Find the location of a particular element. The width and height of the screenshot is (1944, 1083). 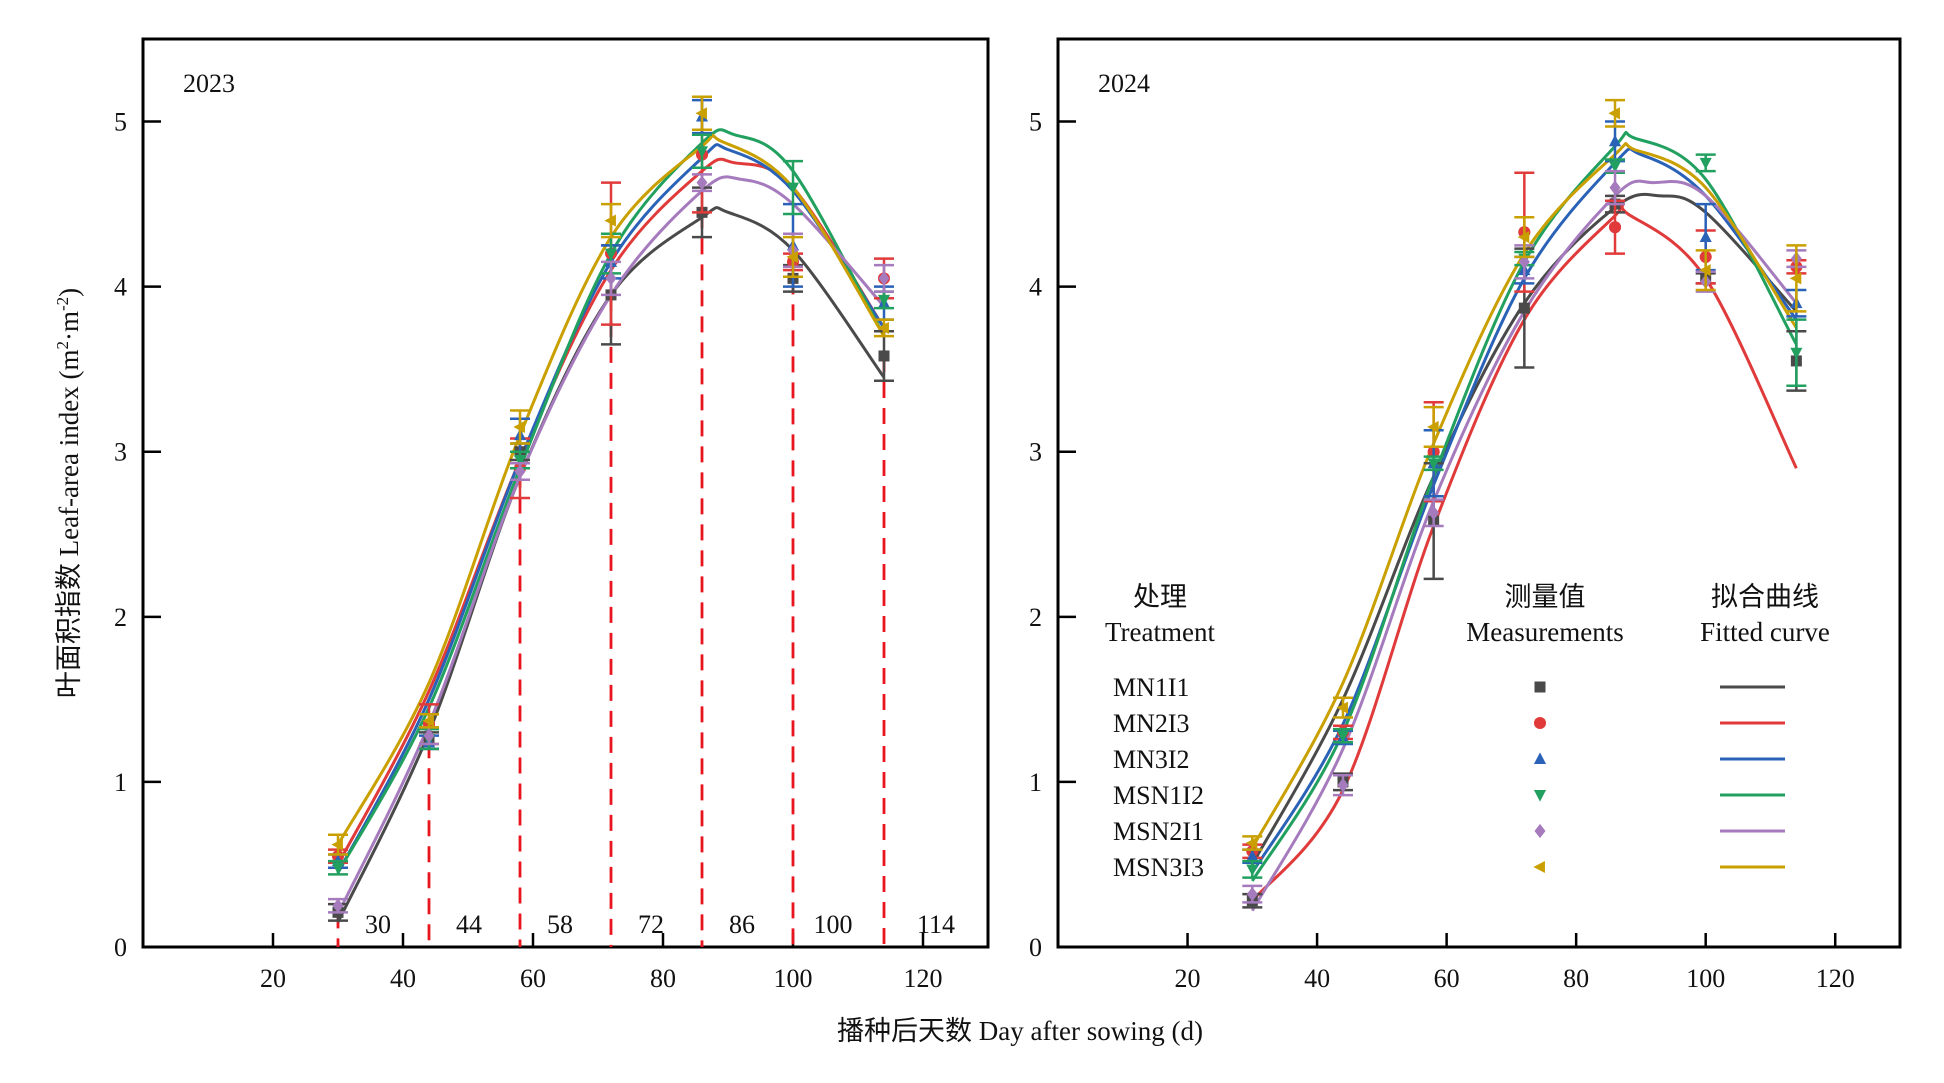

legend-label: MSN1I2 is located at coordinates (1158, 795).